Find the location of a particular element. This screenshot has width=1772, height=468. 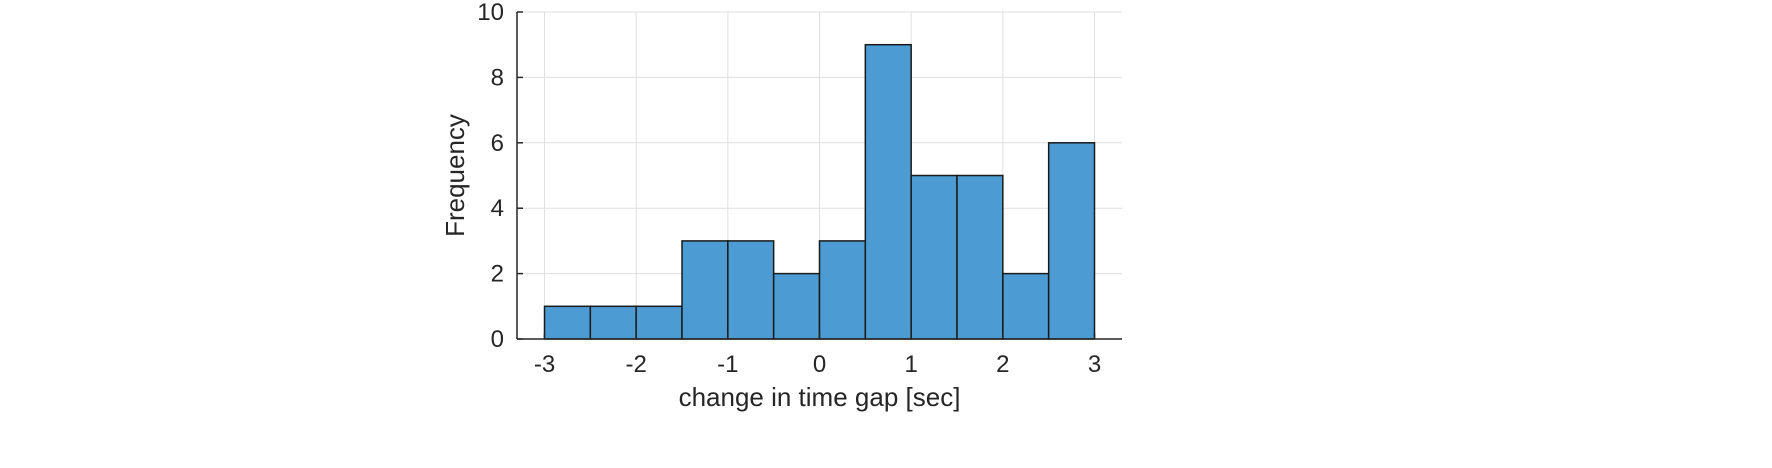

y-tick-label: 4 is located at coordinates (497, 208).